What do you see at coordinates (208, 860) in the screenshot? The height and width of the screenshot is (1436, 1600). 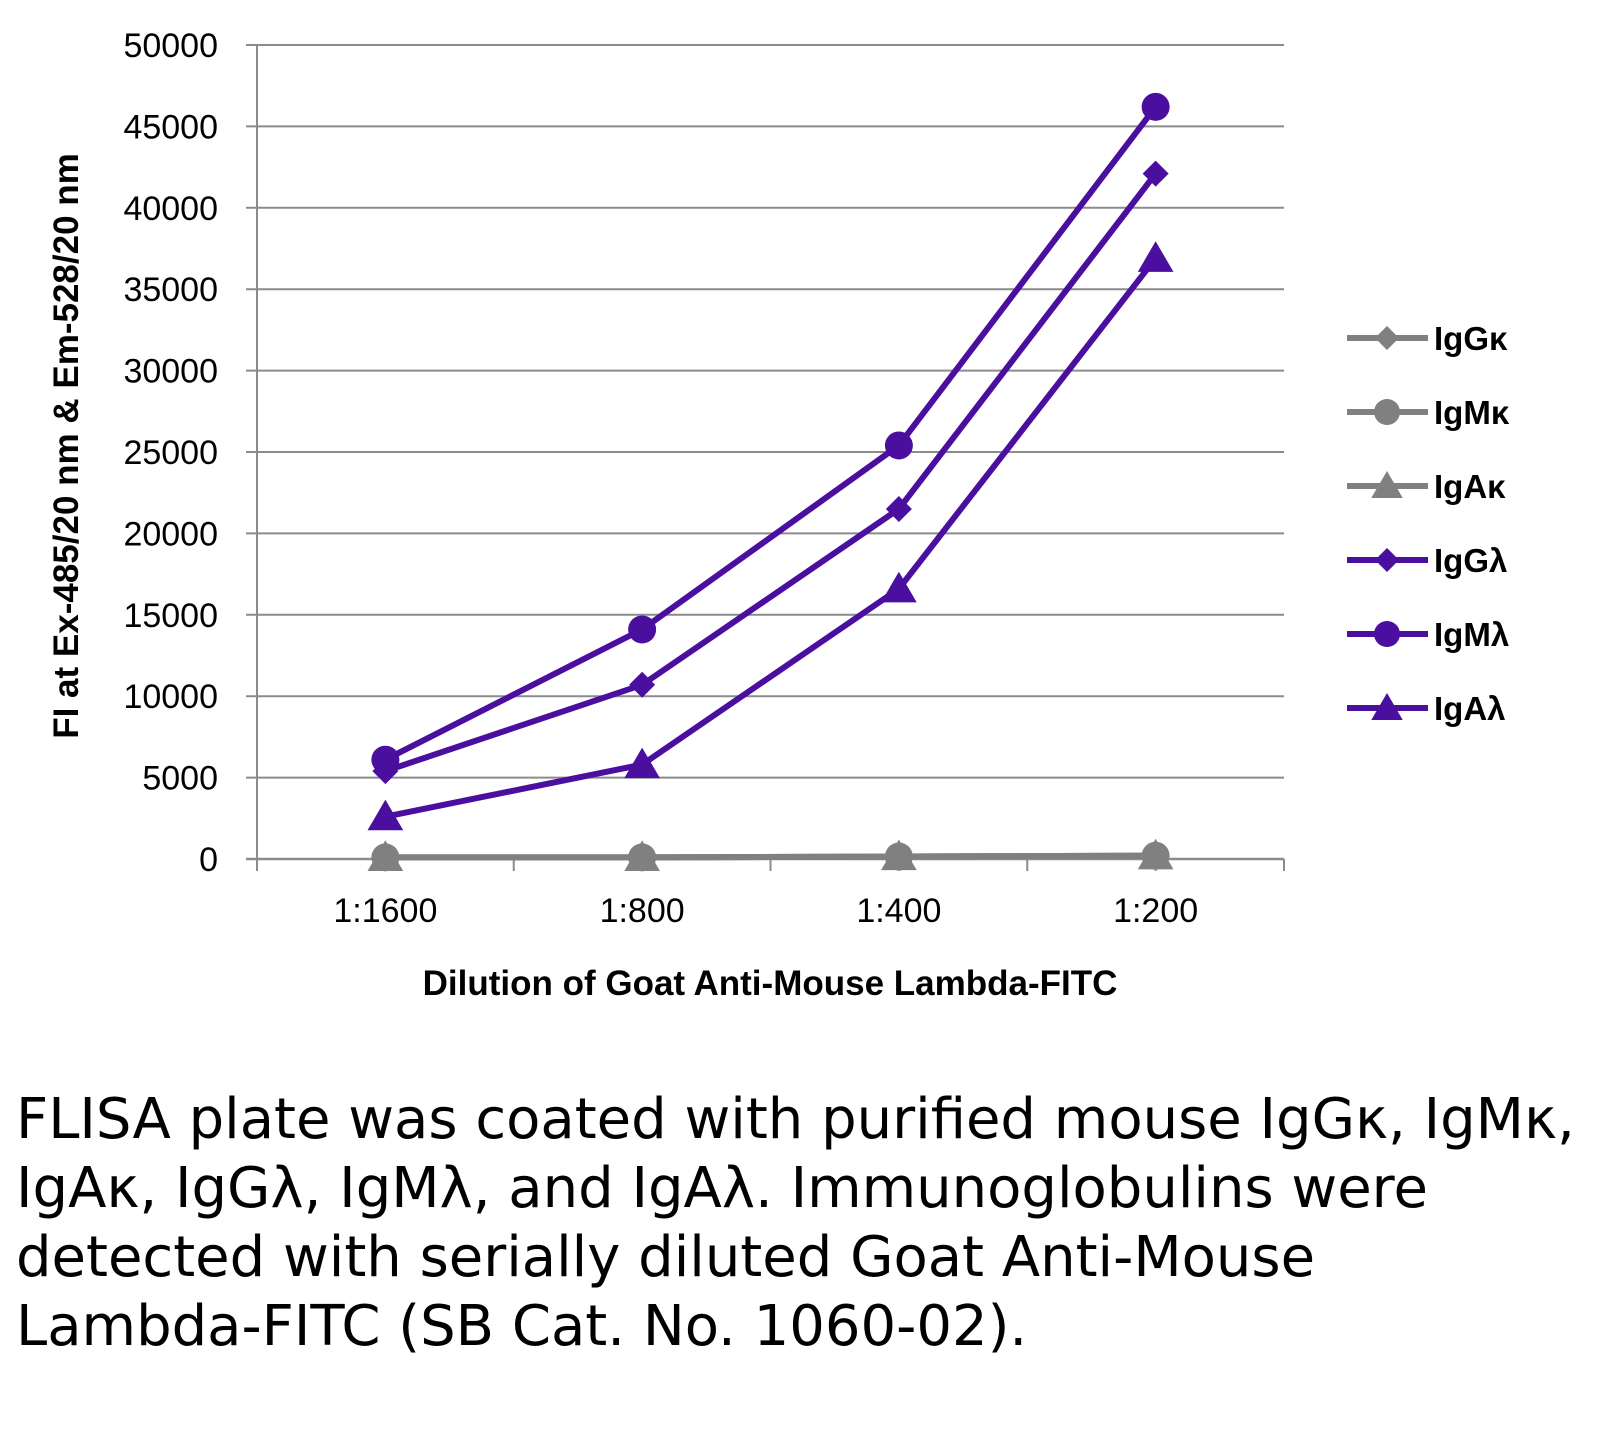 I see `y-tick-label: 0` at bounding box center [208, 860].